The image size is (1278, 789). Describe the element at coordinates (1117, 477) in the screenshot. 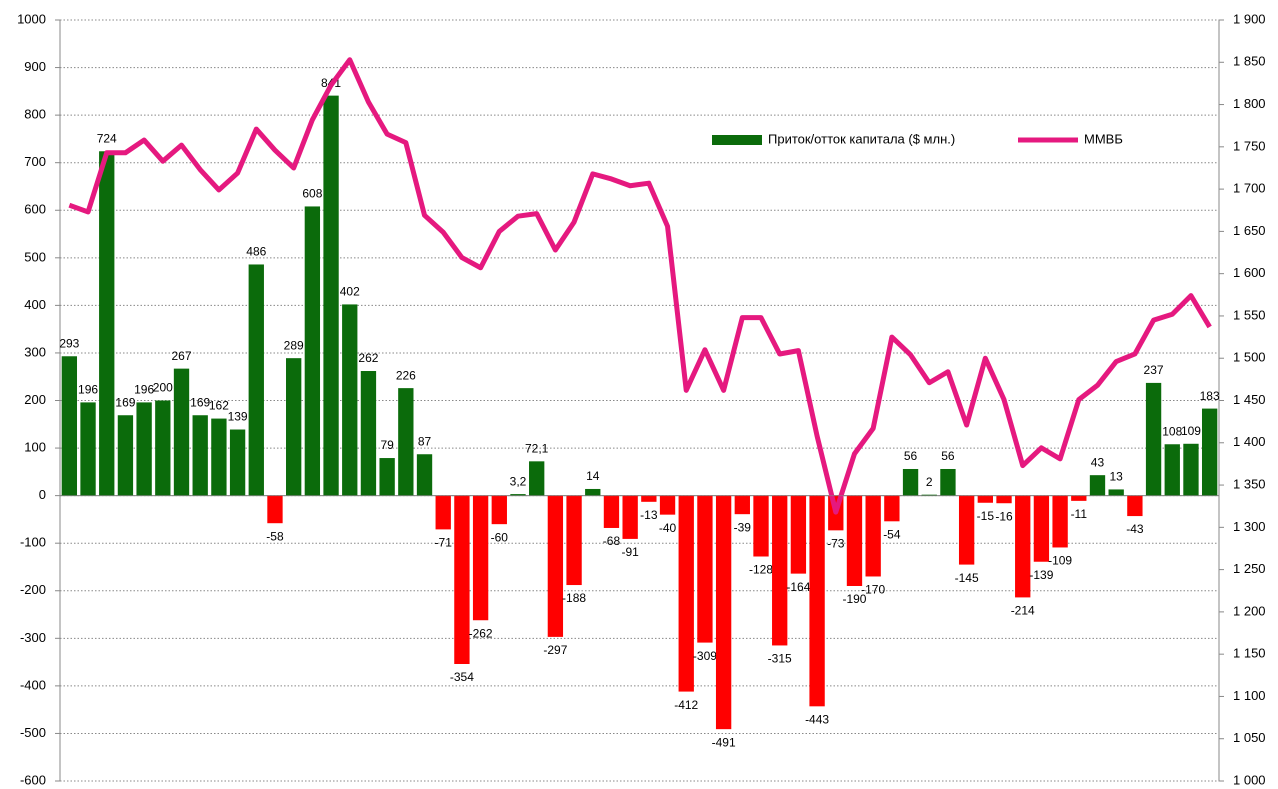

I see `value-label: 13` at that location.